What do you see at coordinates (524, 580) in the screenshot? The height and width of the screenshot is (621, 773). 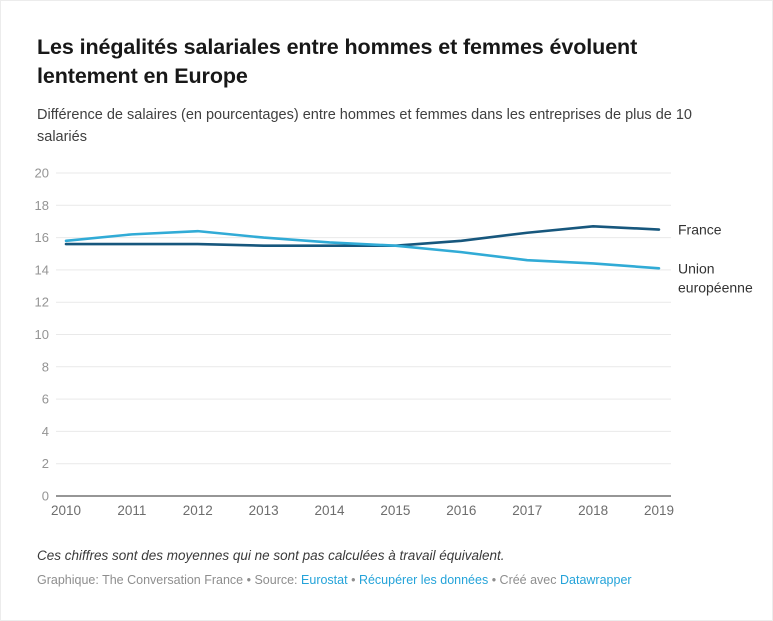 I see `created-with-text: • Créé avec` at bounding box center [524, 580].